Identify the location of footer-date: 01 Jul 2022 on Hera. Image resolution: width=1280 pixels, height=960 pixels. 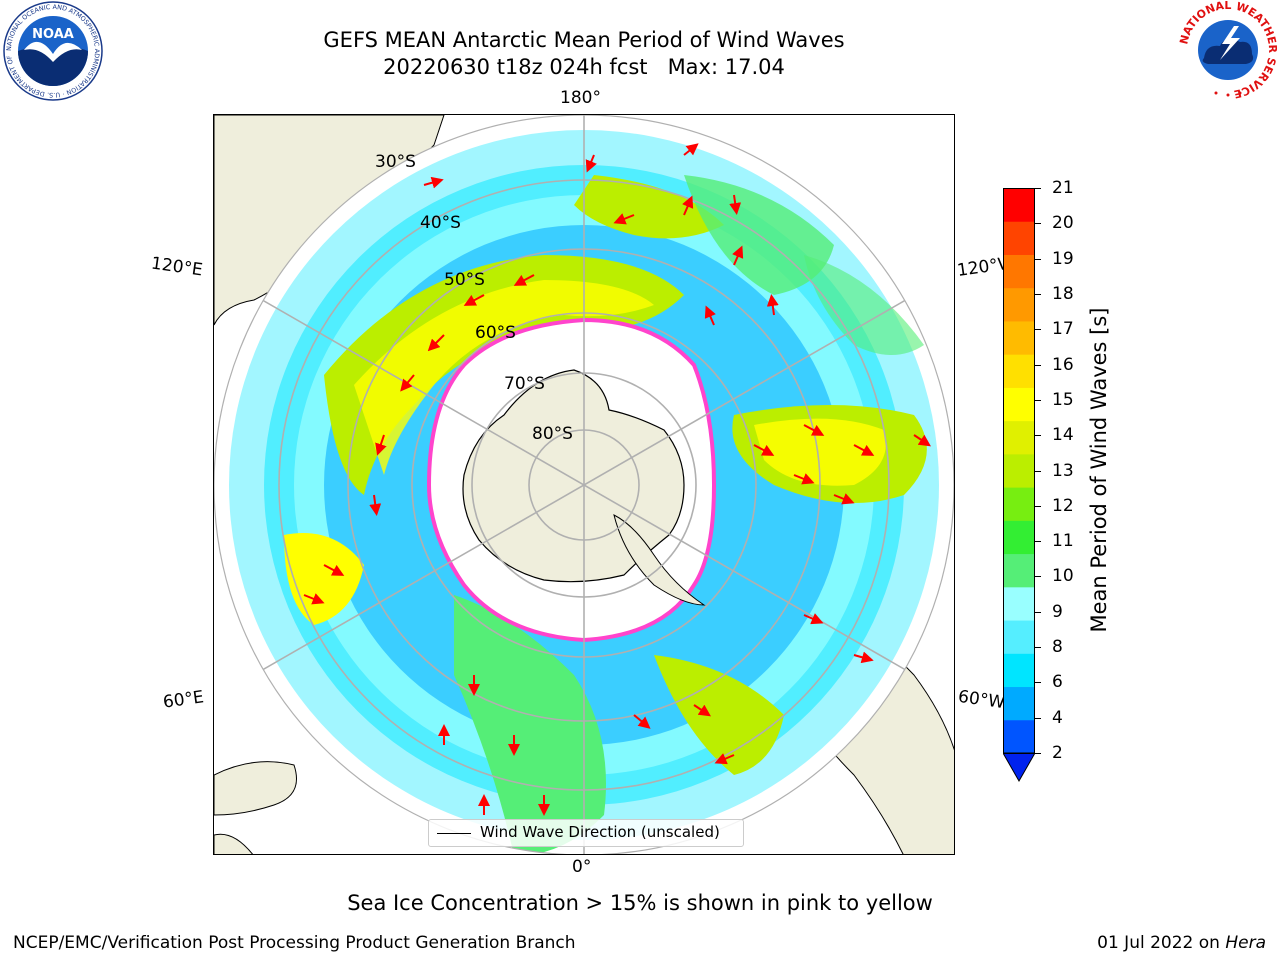
(1181, 943).